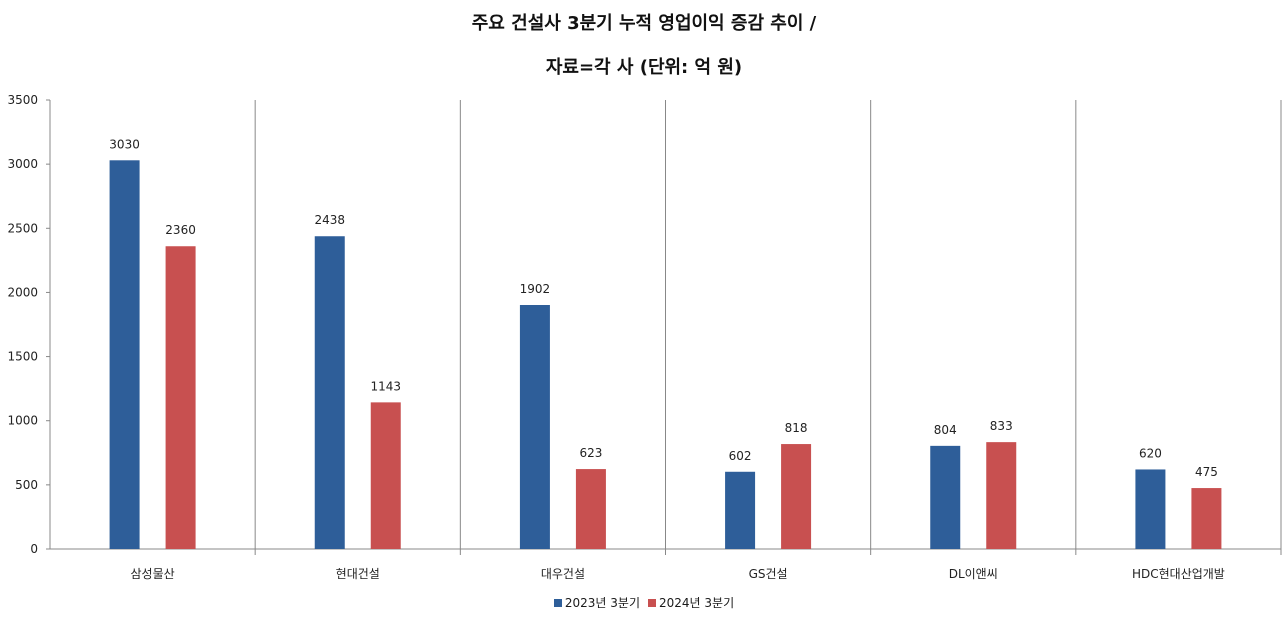 This screenshot has height=617, width=1288. Describe the element at coordinates (644, 67) in the screenshot. I see `chart-title-line2: 자료=각 사 (단위: 억 원)` at that location.